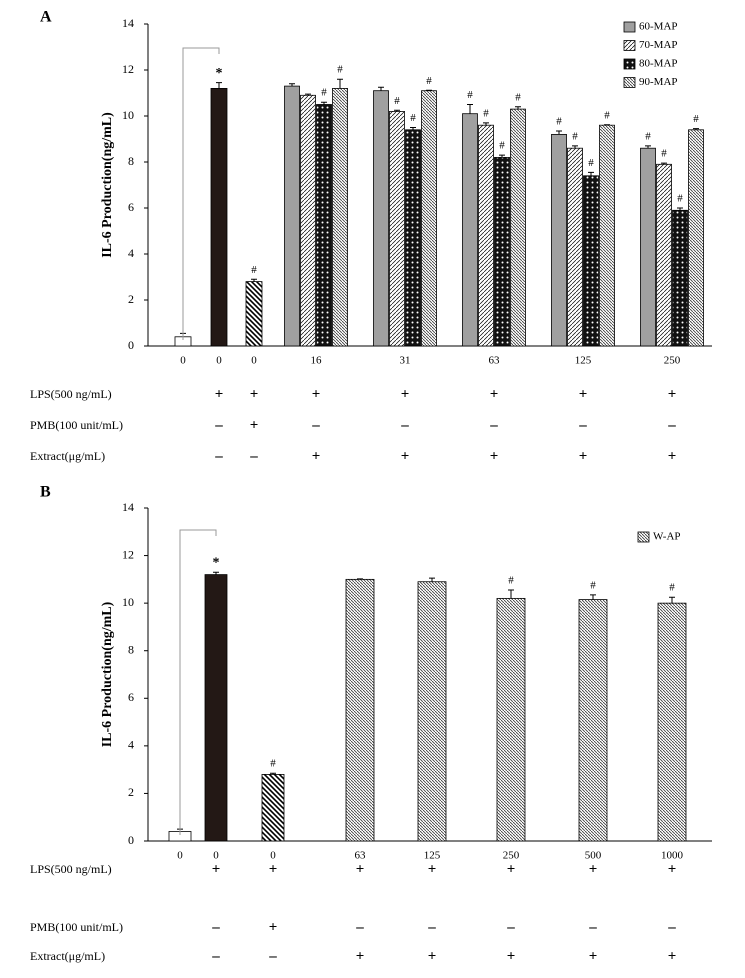  Describe the element at coordinates (658, 82) in the screenshot. I see `legend-label: 90-MAP` at that location.